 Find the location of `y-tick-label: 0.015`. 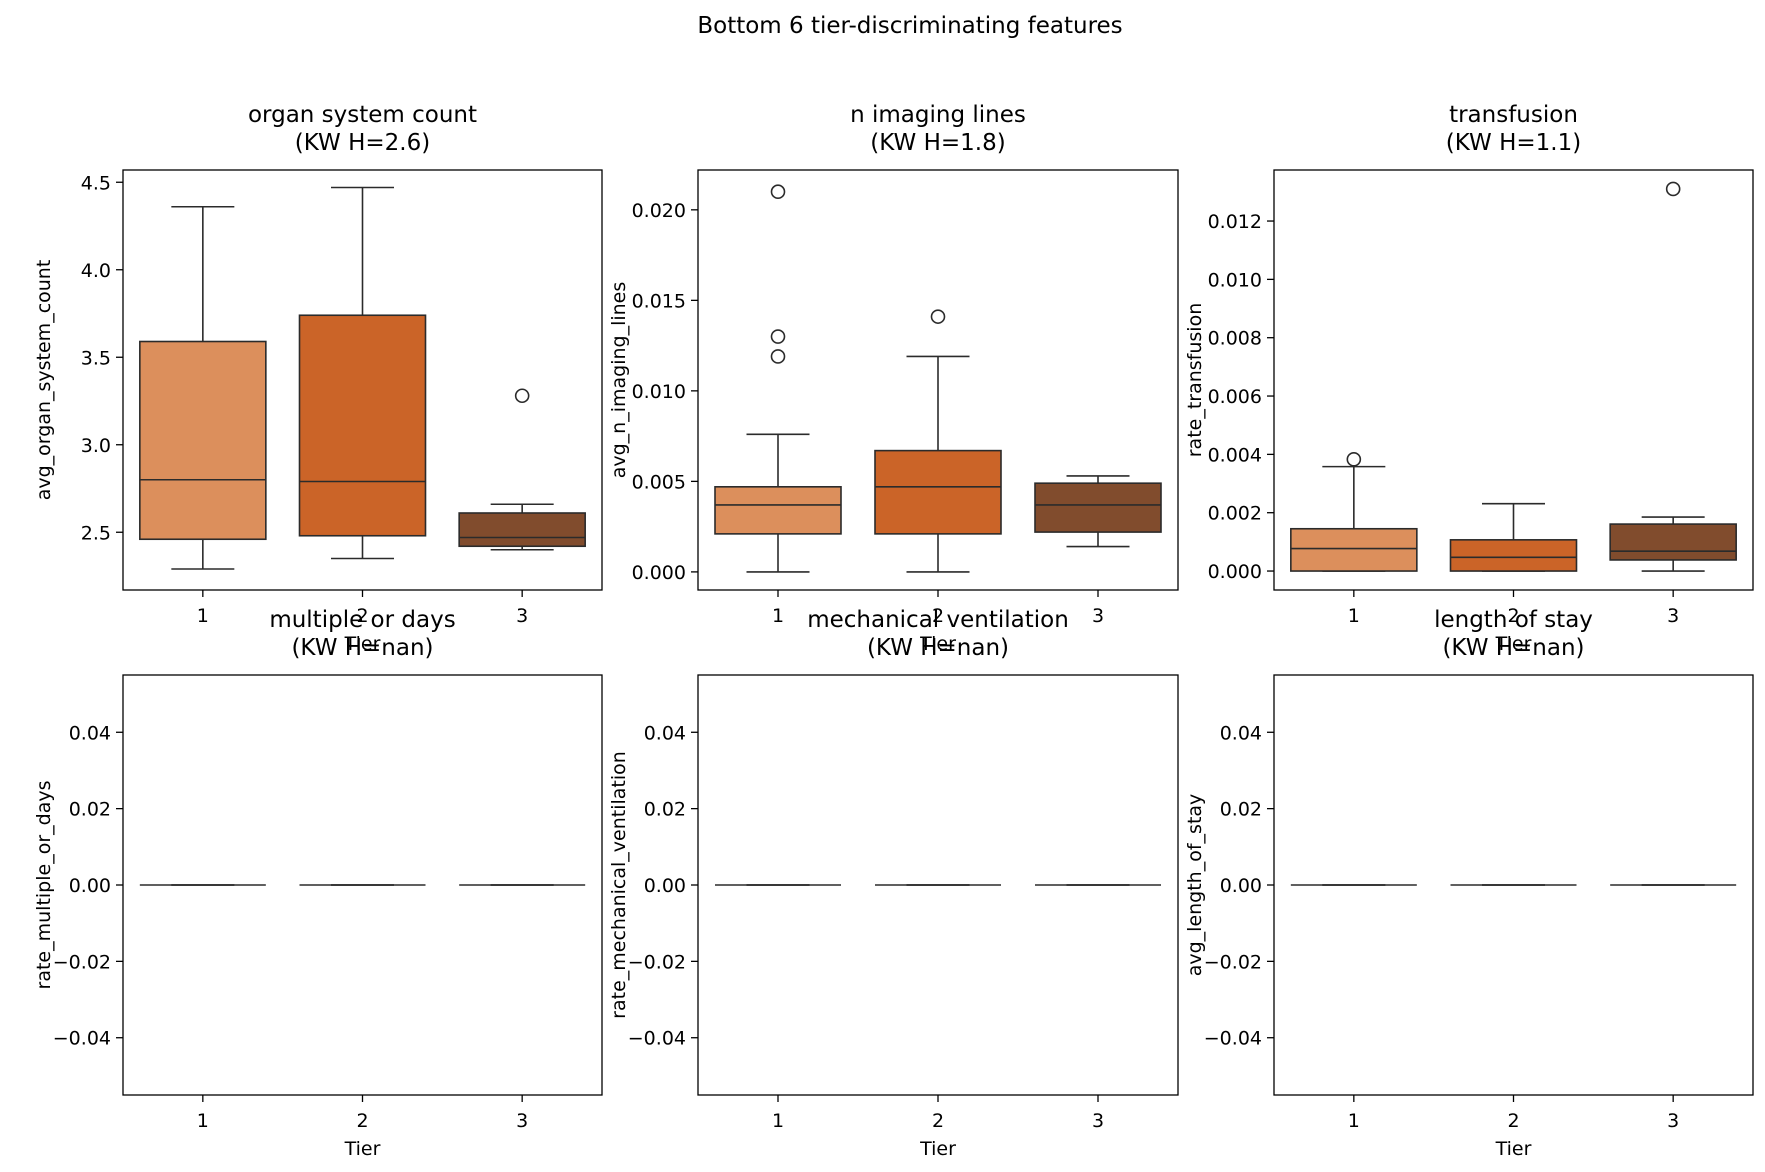

y-tick-label: 0.015 is located at coordinates (659, 301).